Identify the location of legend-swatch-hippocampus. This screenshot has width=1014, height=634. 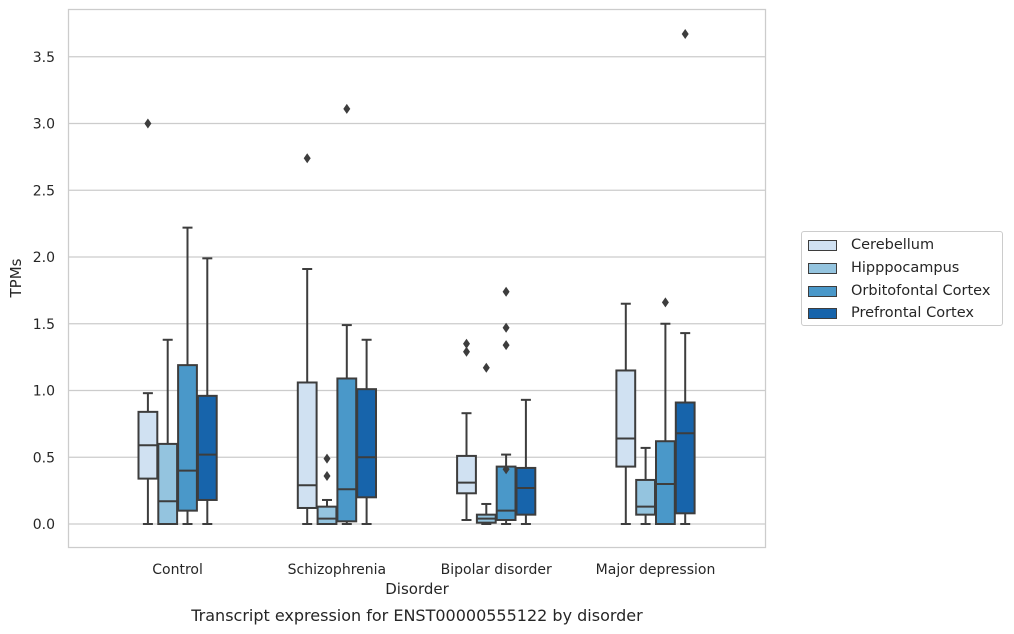
(822, 268).